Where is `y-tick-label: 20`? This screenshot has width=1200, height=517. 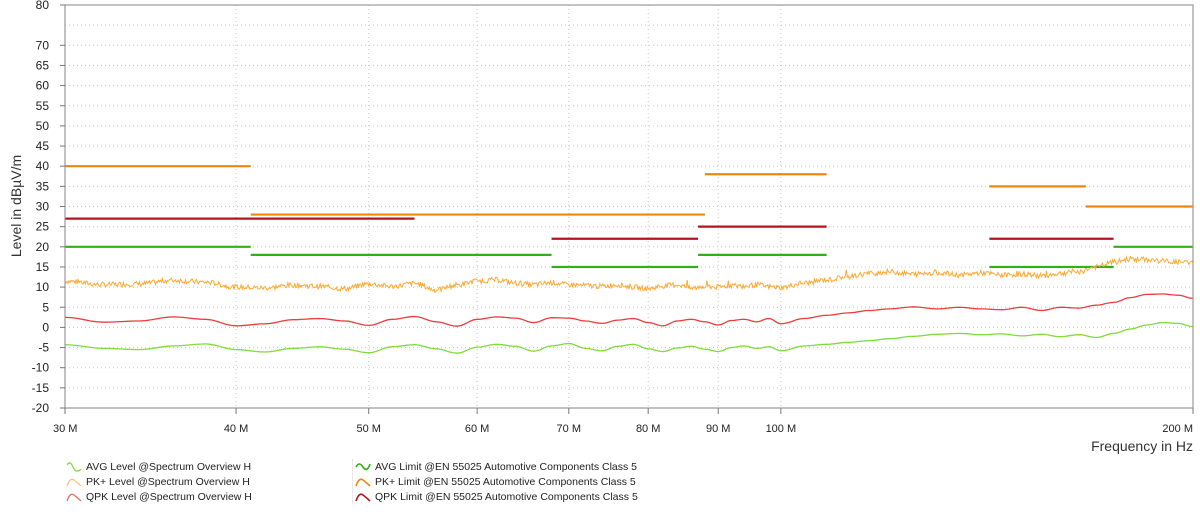 y-tick-label: 20 is located at coordinates (43, 247).